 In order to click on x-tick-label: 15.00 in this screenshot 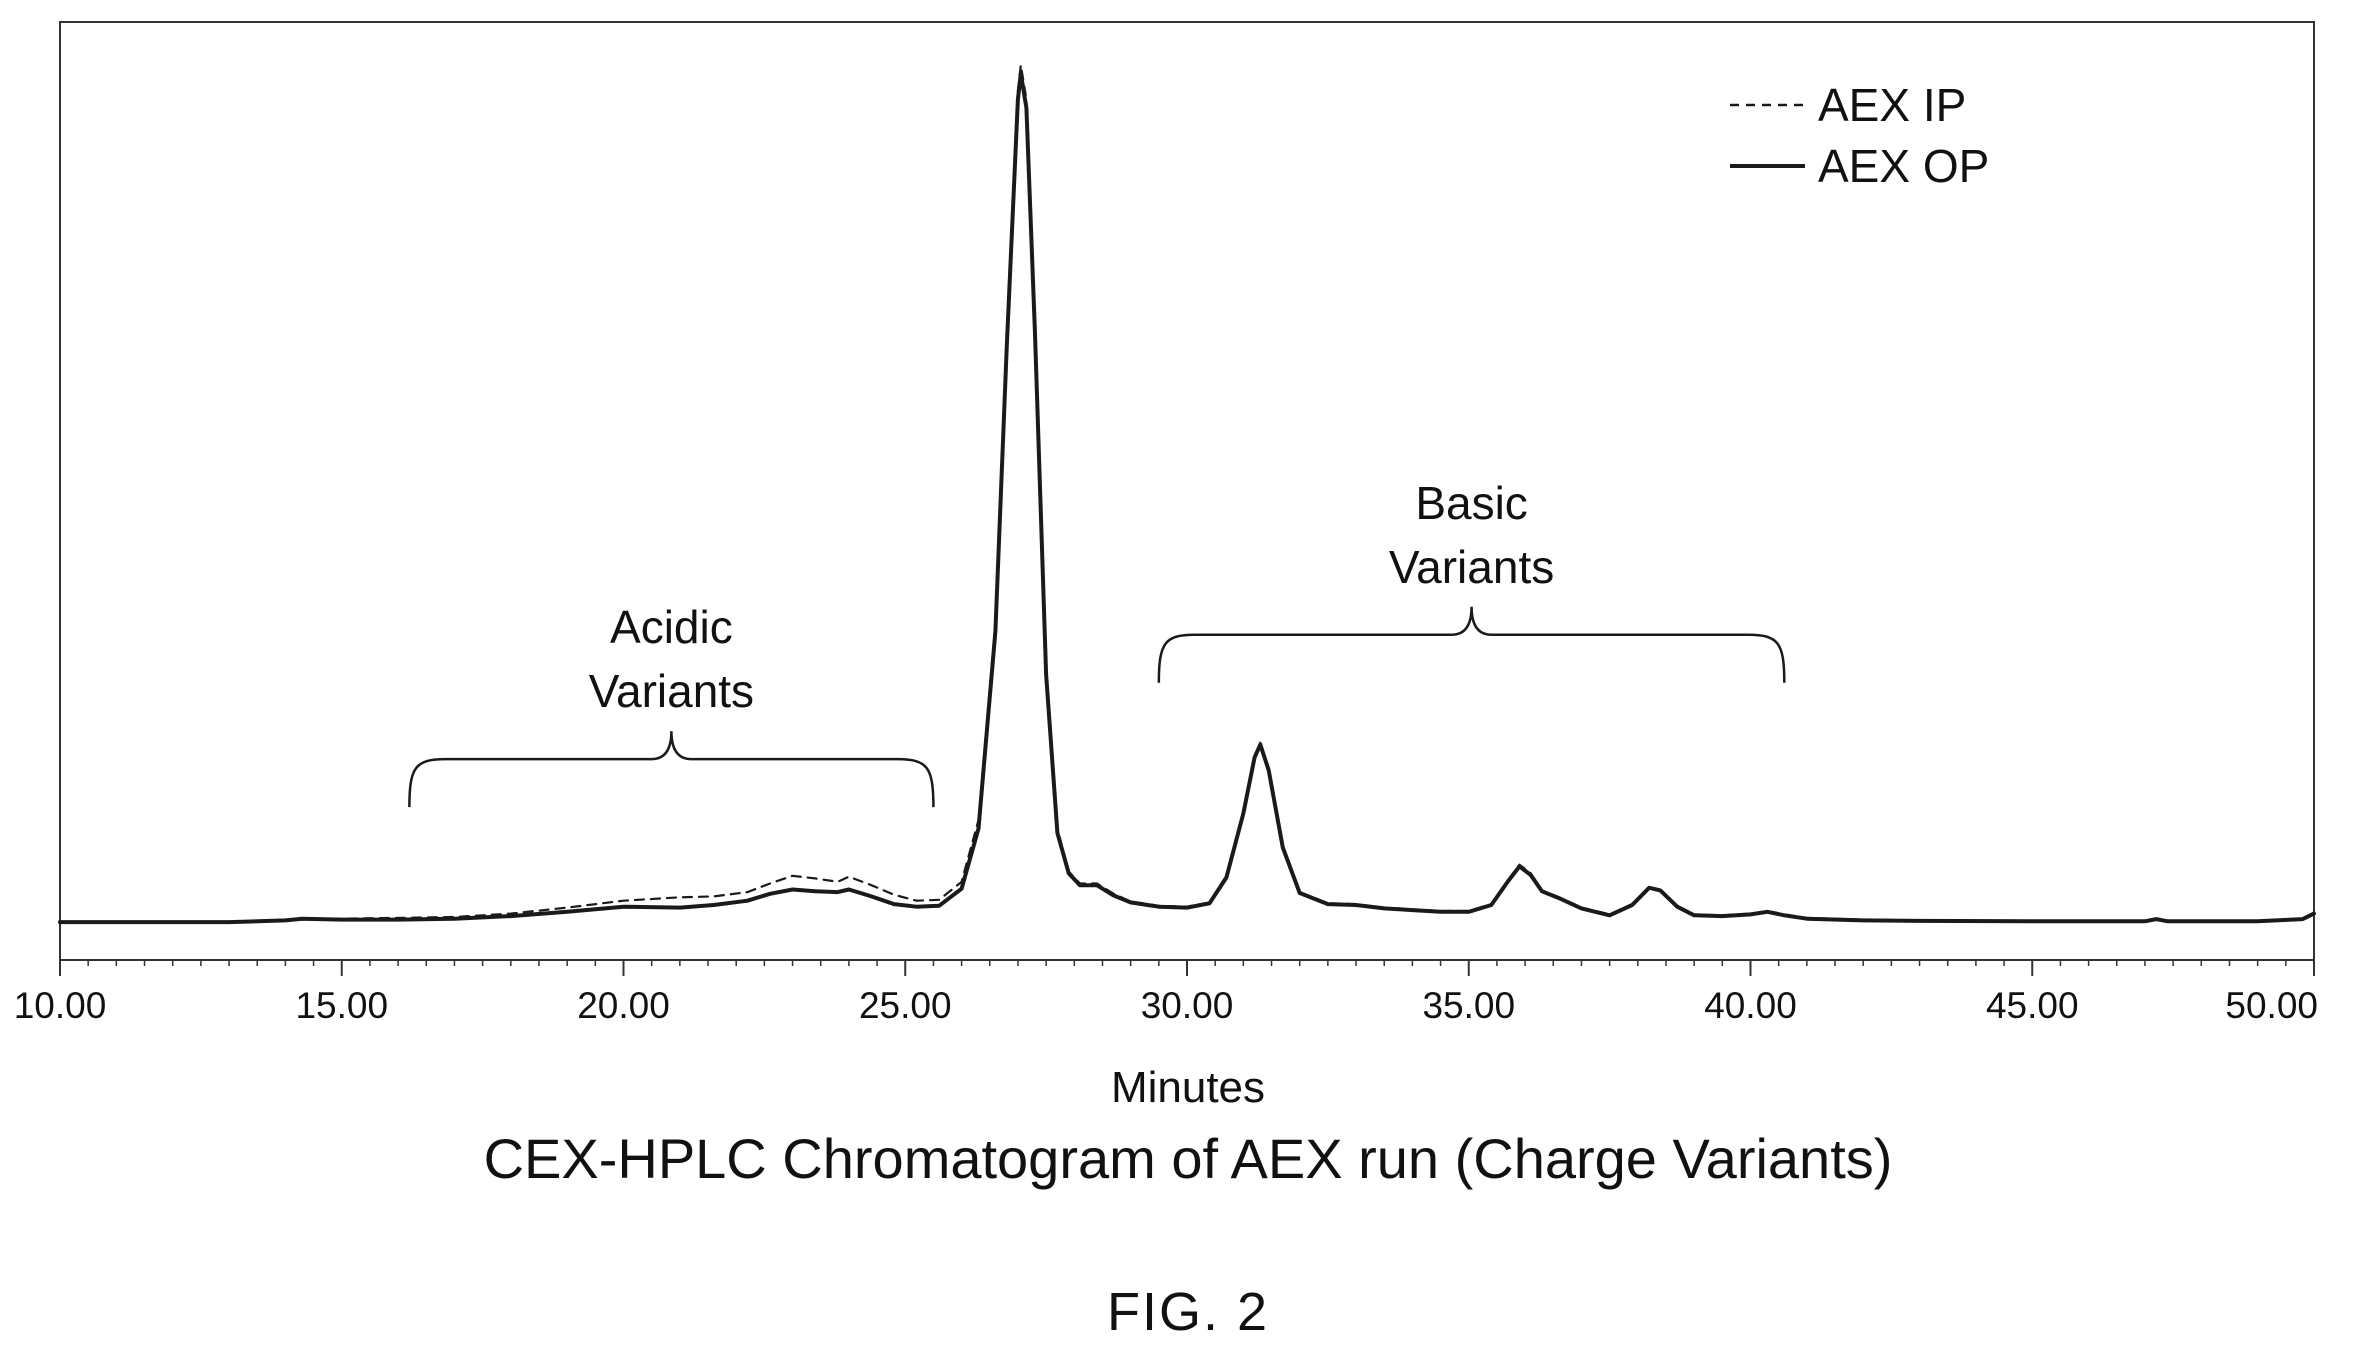, I will do `click(341, 1005)`.